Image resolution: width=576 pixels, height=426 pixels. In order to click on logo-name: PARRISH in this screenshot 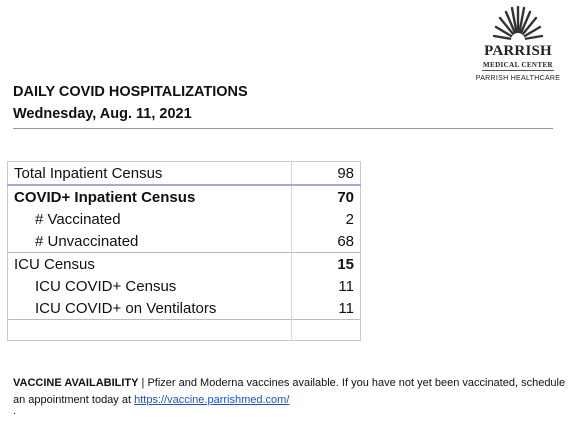, I will do `click(518, 51)`.